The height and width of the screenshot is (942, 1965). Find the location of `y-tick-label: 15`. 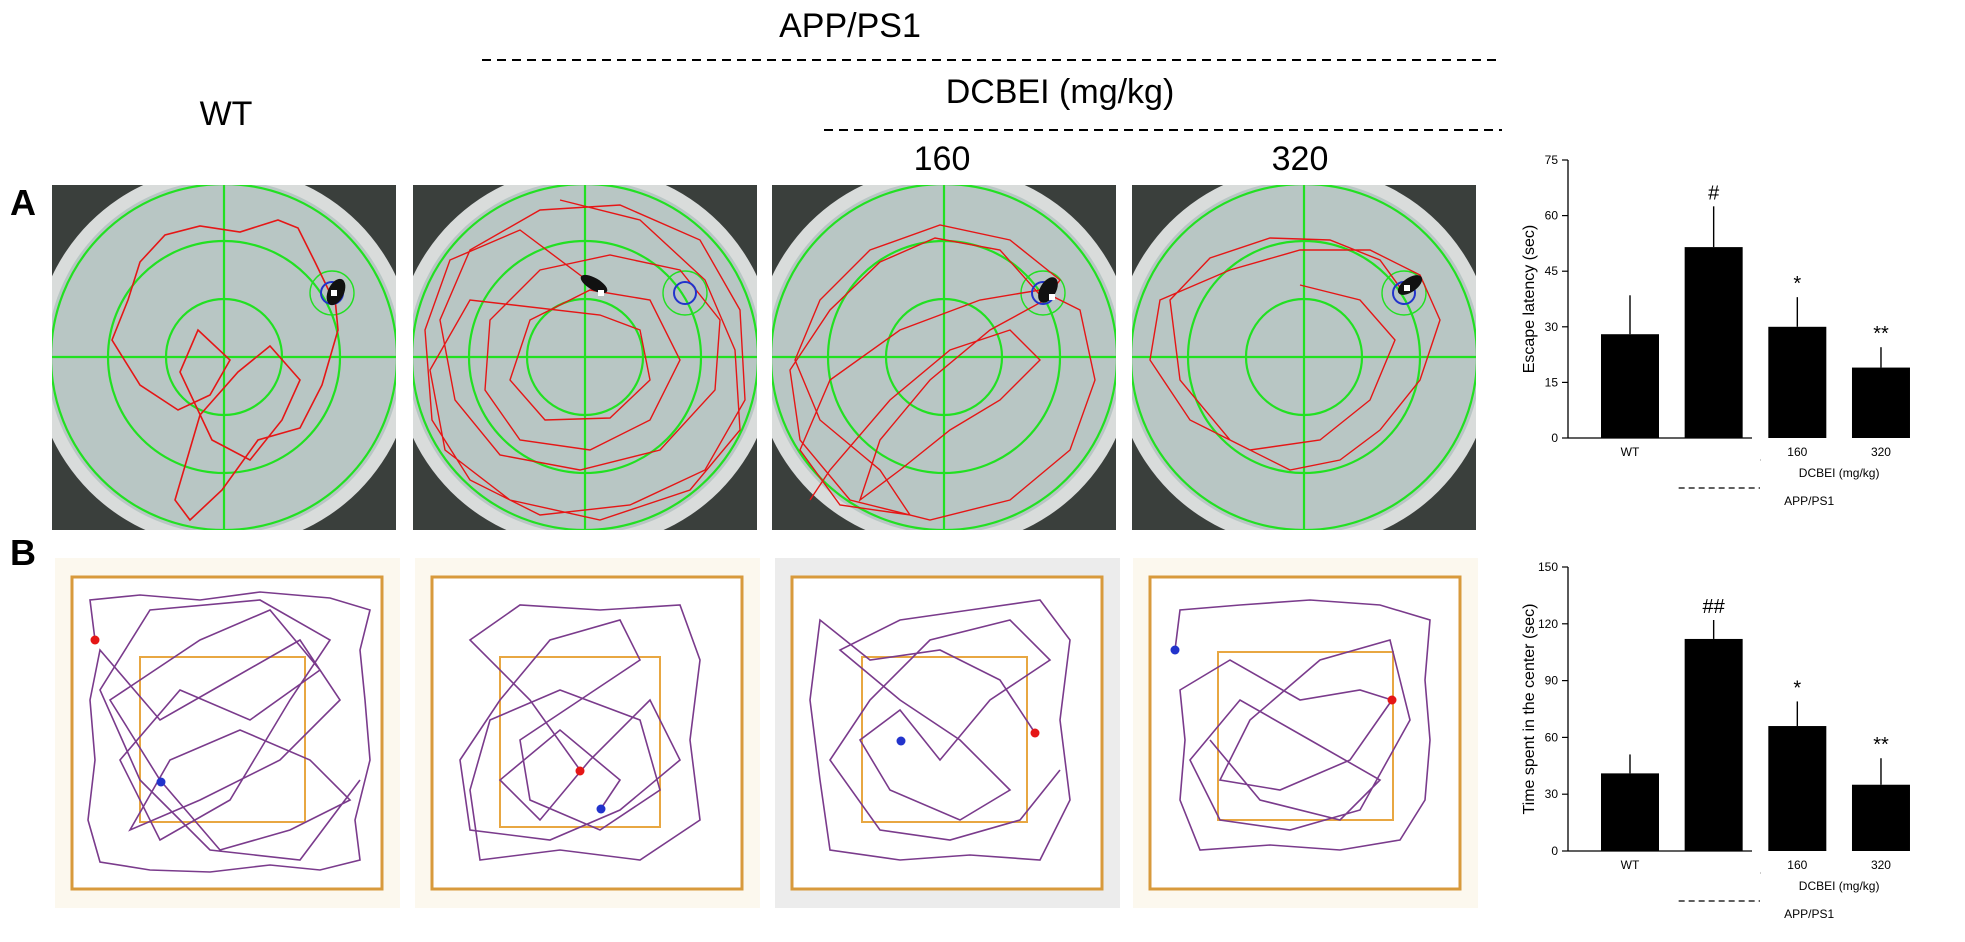

y-tick-label: 15 is located at coordinates (1552, 382).